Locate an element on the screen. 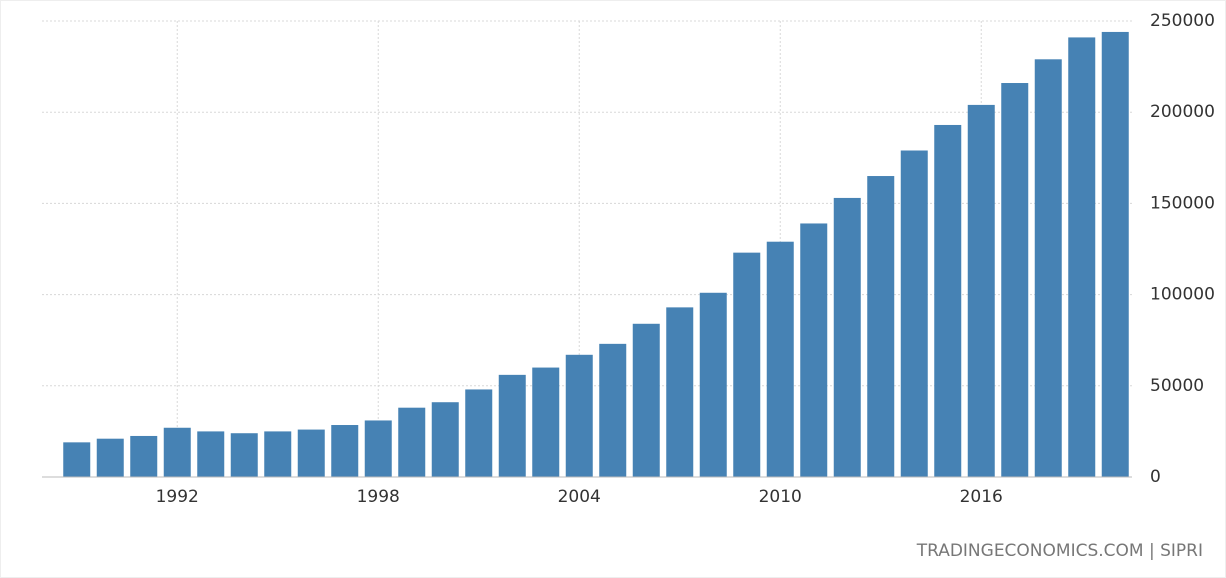 This screenshot has height=578, width=1226. y-tick-label: 250000 is located at coordinates (1182, 21).